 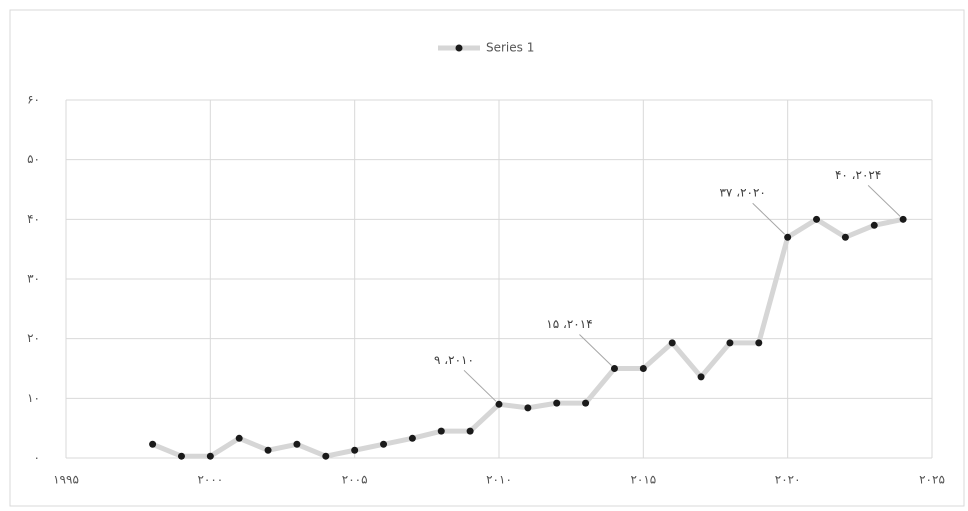 I want to click on legend-marker, so click(x=459, y=48).